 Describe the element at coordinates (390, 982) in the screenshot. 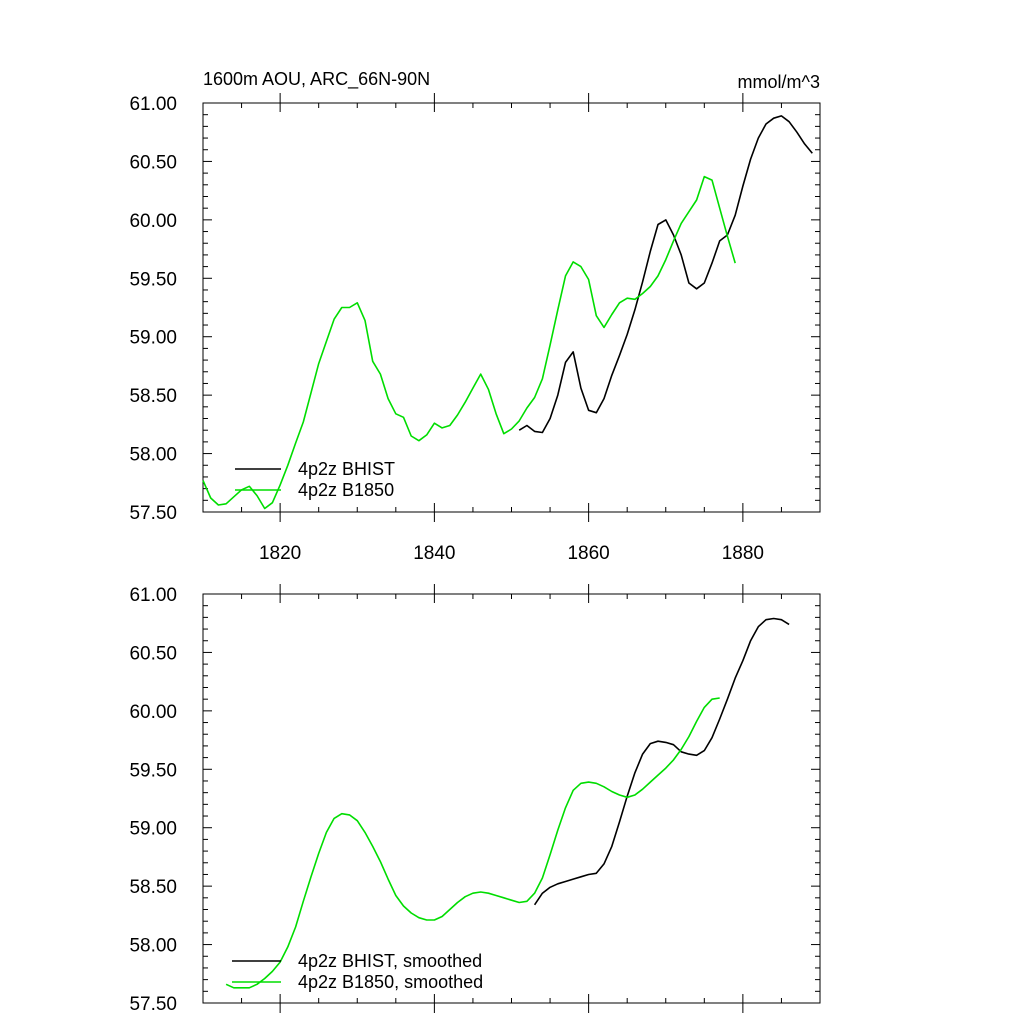

I see `legend-label: 4p2z B1850, smoothed` at that location.